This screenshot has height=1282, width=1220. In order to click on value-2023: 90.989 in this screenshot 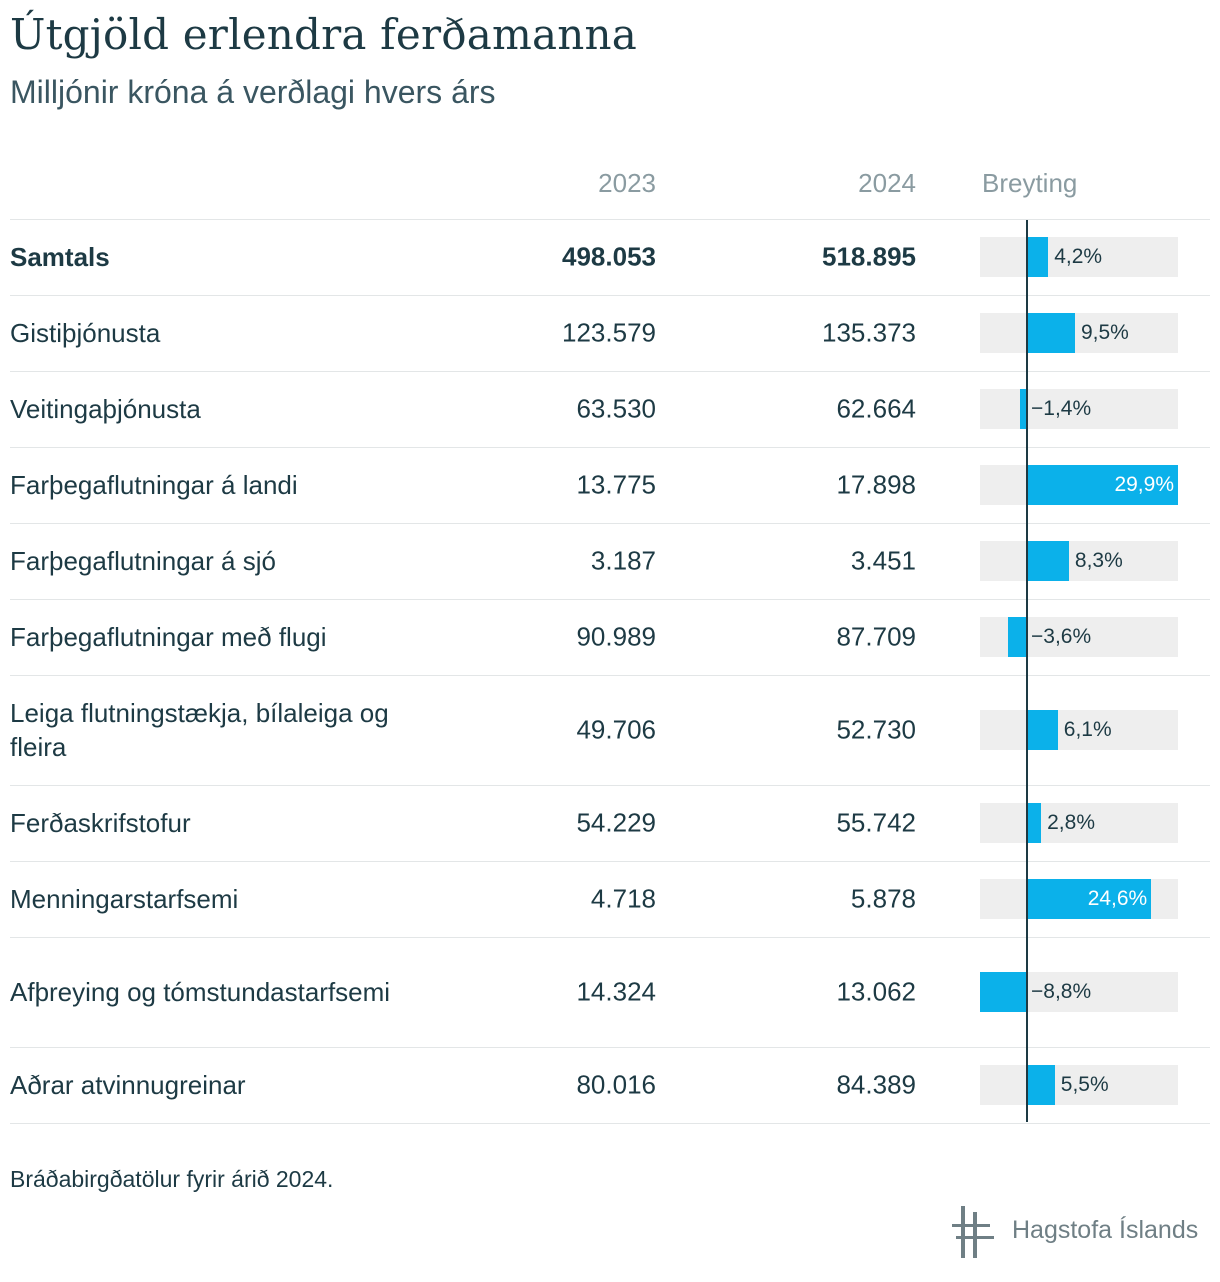, I will do `click(616, 636)`.